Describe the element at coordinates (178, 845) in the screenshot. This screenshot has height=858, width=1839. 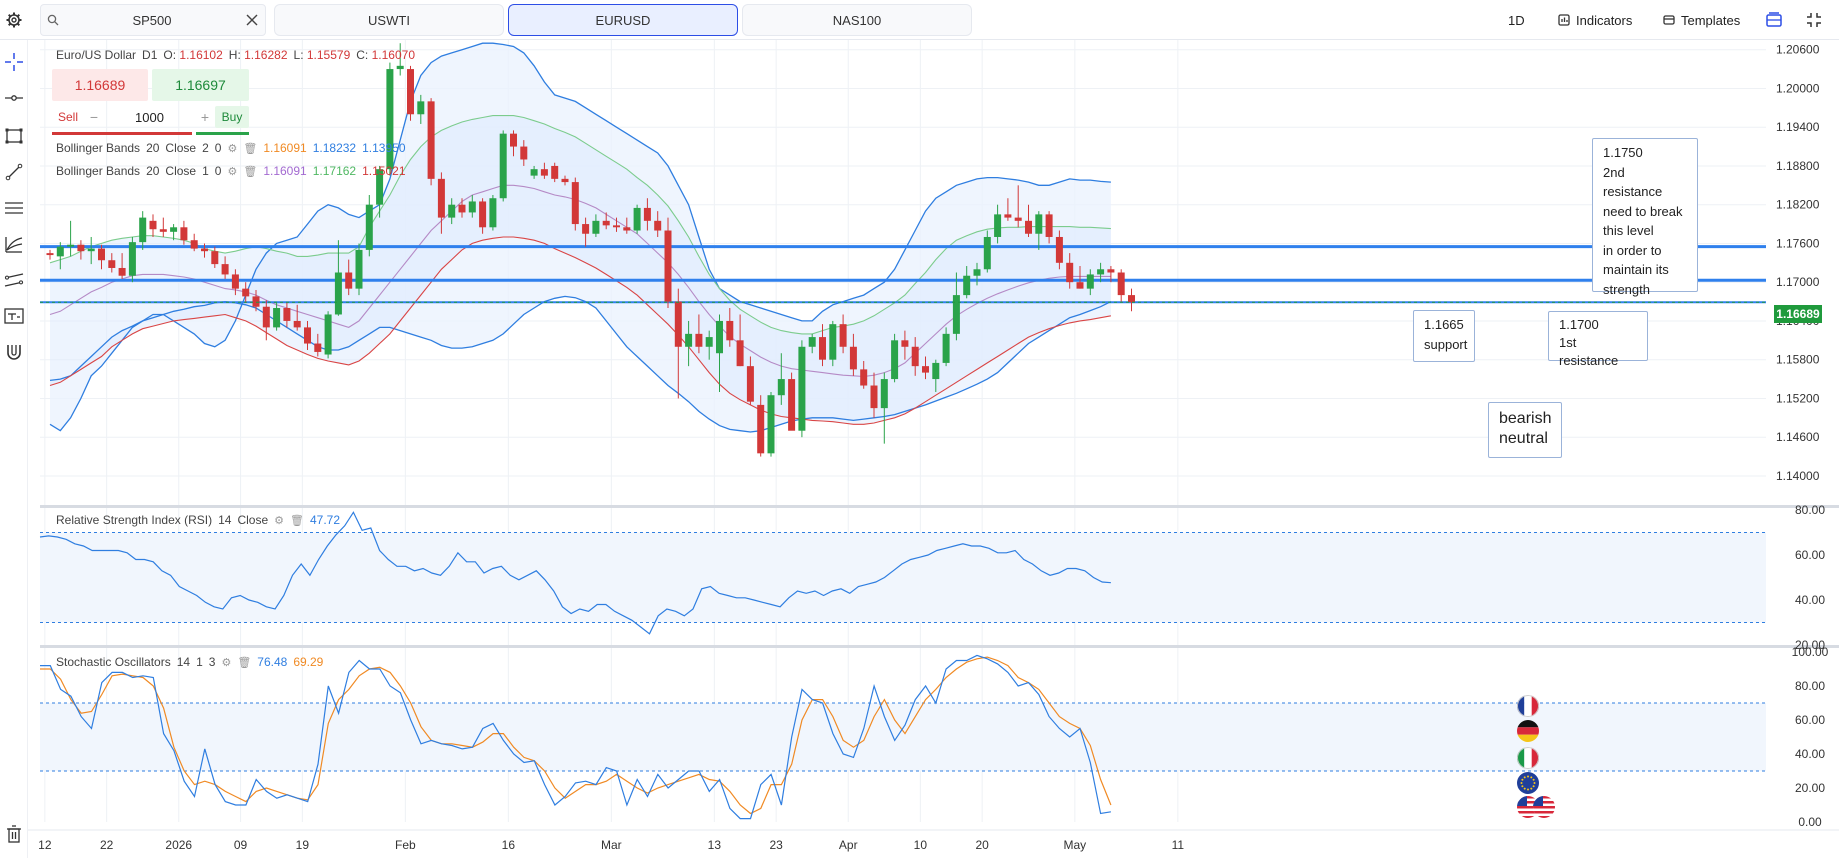
I see `time-axis-tick-label: 2026` at that location.